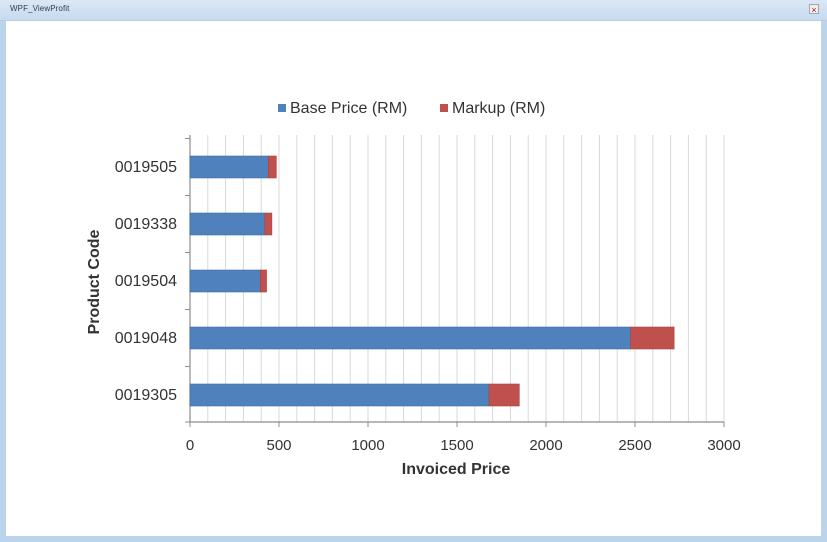  I want to click on x-tick-label: 2500, so click(634, 445).